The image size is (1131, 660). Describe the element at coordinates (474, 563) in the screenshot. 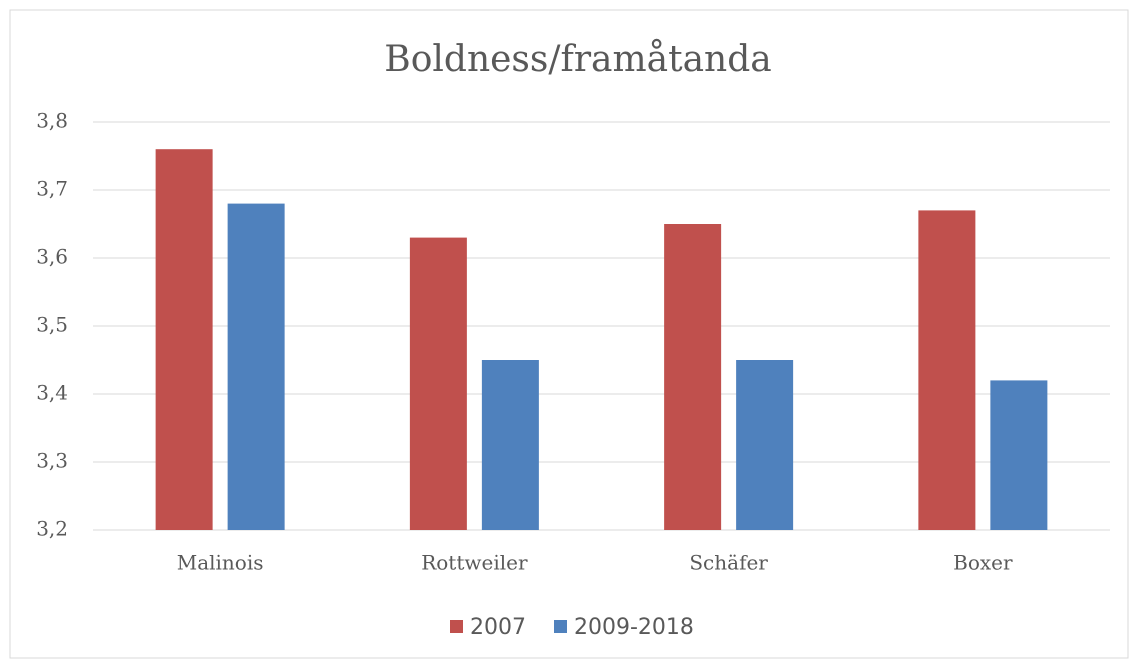

I see `x-tick-label: Rottweiler` at that location.